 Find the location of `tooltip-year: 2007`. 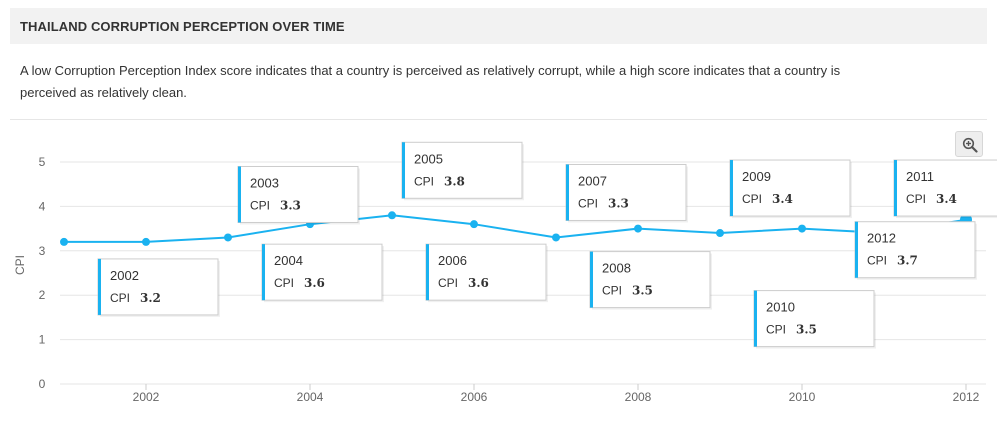

tooltip-year: 2007 is located at coordinates (592, 180).